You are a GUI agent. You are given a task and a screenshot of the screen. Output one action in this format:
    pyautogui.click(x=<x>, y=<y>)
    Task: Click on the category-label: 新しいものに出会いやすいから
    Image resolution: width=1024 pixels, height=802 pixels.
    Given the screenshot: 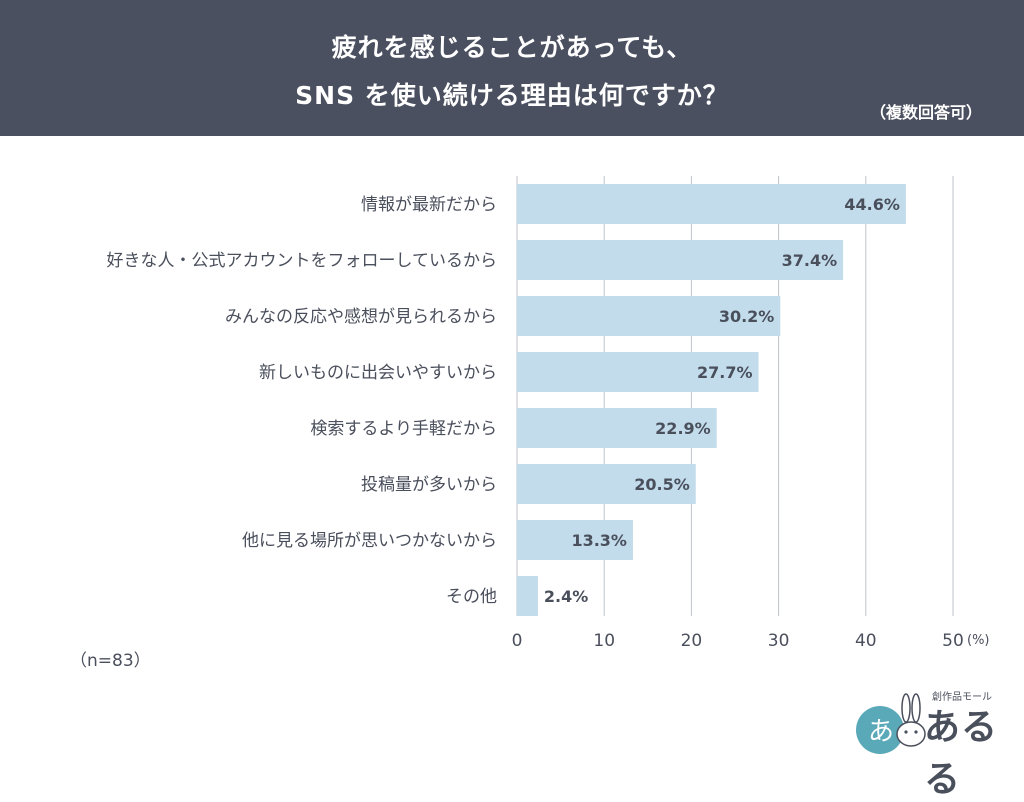 What is the action you would take?
    pyautogui.click(x=378, y=373)
    